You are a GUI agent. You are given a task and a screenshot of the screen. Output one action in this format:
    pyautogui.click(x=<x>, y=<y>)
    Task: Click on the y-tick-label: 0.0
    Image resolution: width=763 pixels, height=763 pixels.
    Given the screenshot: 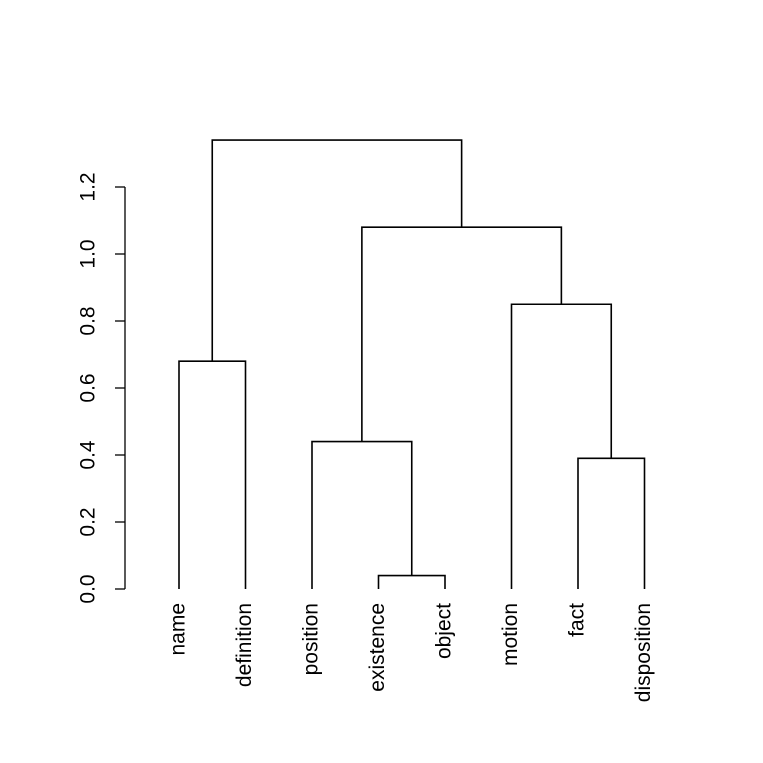 What is the action you would take?
    pyautogui.click(x=88, y=588)
    